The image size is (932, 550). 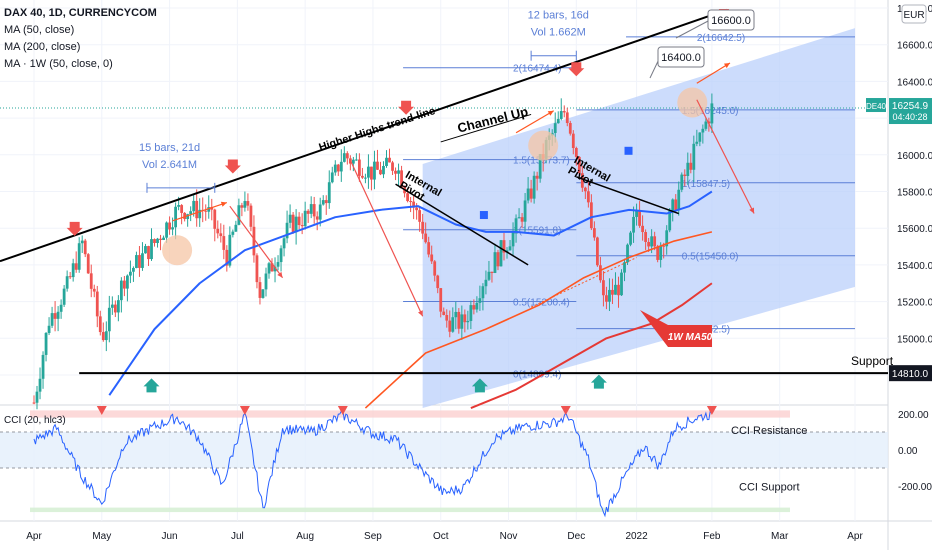 What do you see at coordinates (558, 16) in the screenshot?
I see `measure-bars-label: 12 bars, 16d` at bounding box center [558, 16].